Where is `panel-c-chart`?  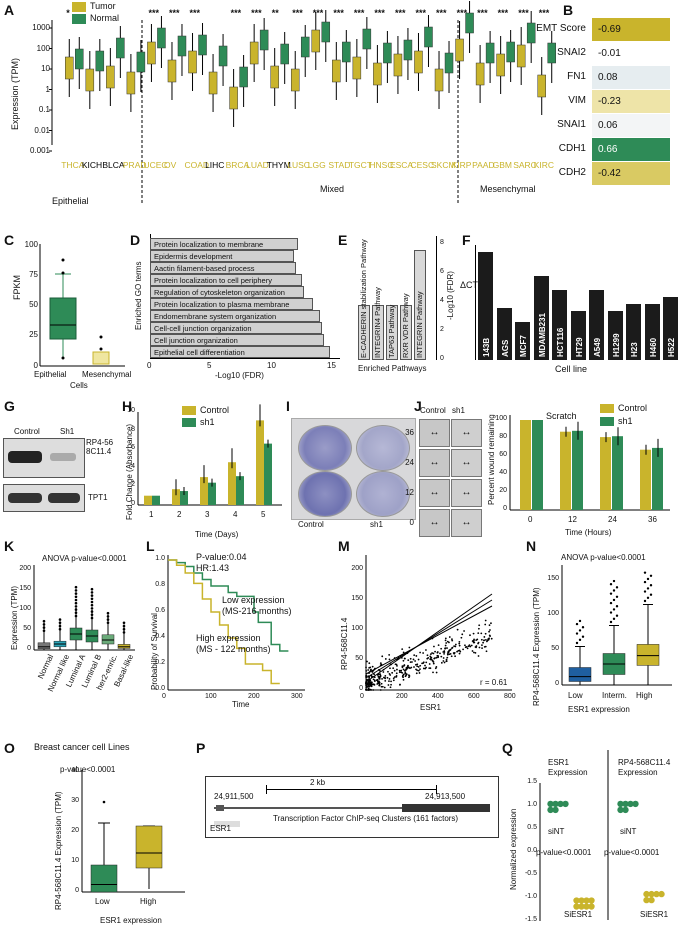 panel-c-chart is located at coordinates (82, 305).